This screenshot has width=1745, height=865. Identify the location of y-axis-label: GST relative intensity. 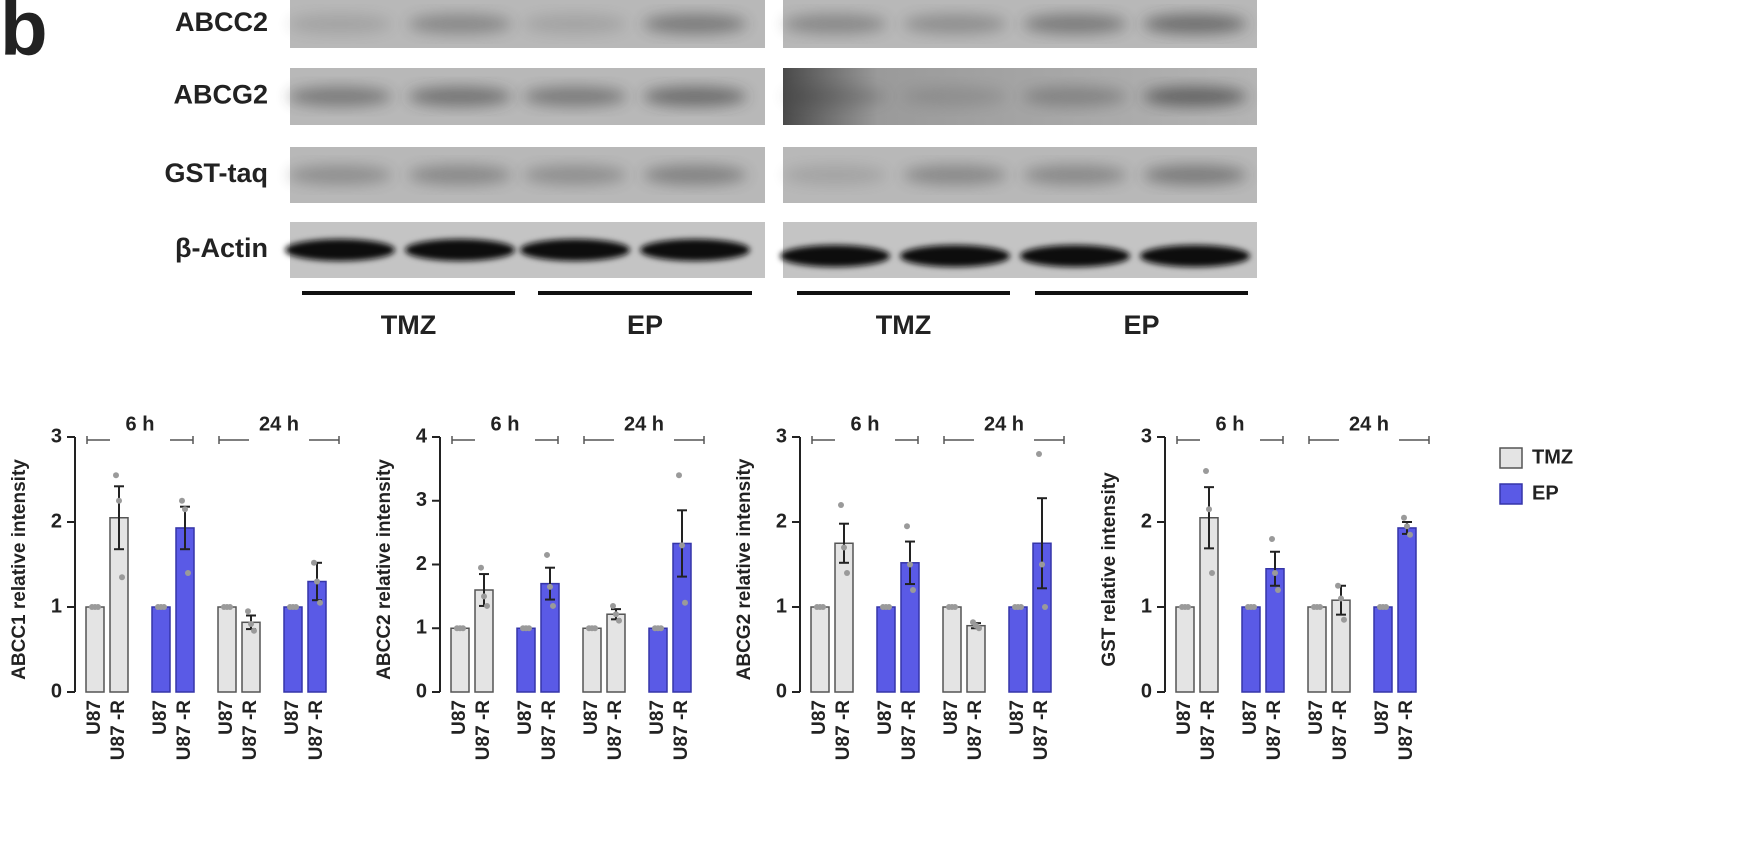
(1109, 569).